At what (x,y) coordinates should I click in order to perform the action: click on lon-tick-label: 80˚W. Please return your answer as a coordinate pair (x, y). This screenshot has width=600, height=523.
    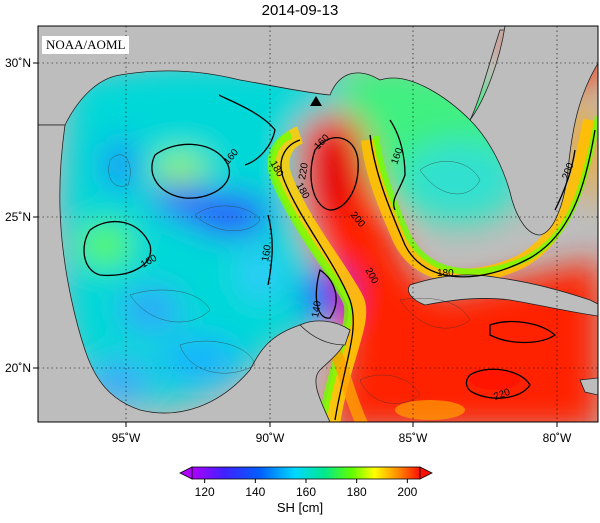
    Looking at the image, I should click on (557, 438).